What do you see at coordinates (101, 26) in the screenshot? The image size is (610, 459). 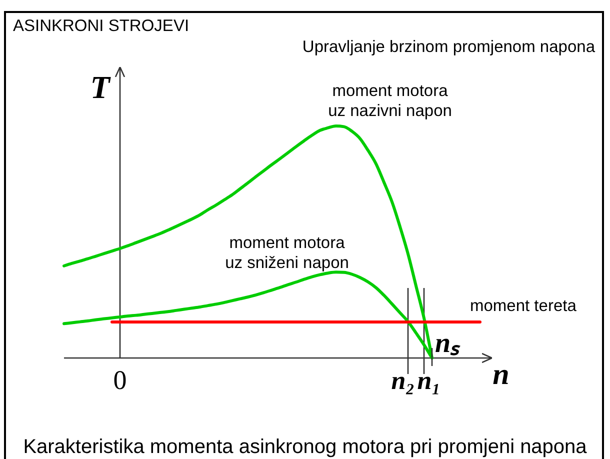 I see `chart-title: ASINKRONI STROJEVI` at bounding box center [101, 26].